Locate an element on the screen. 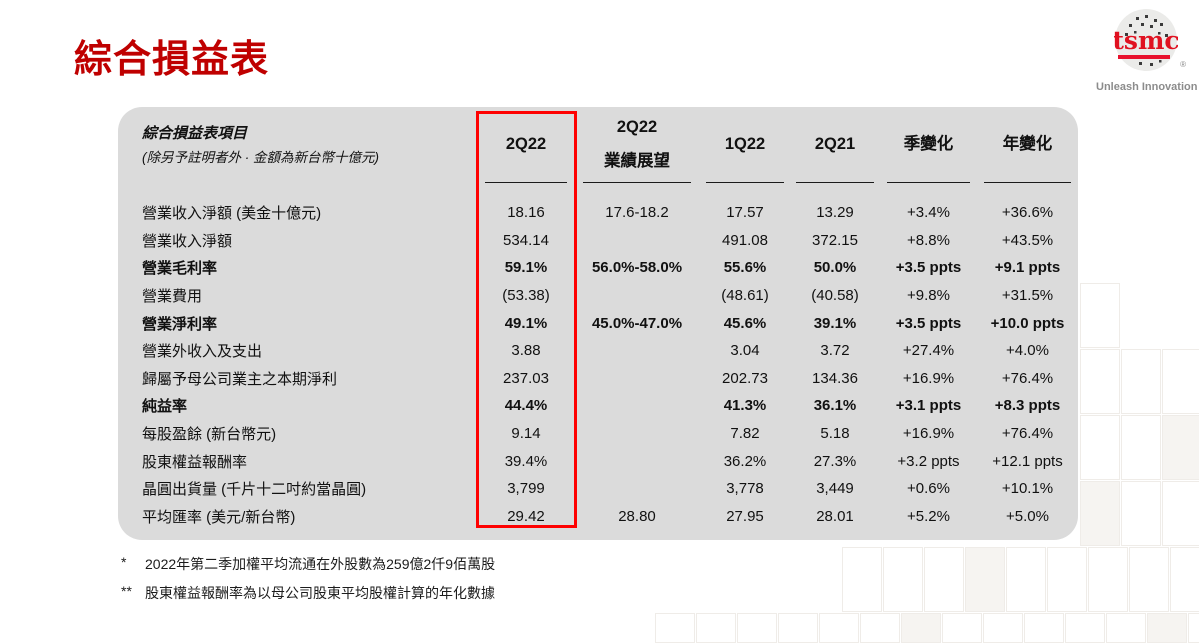 The image size is (1199, 643). cell-1q22: 41.3% is located at coordinates (745, 406).